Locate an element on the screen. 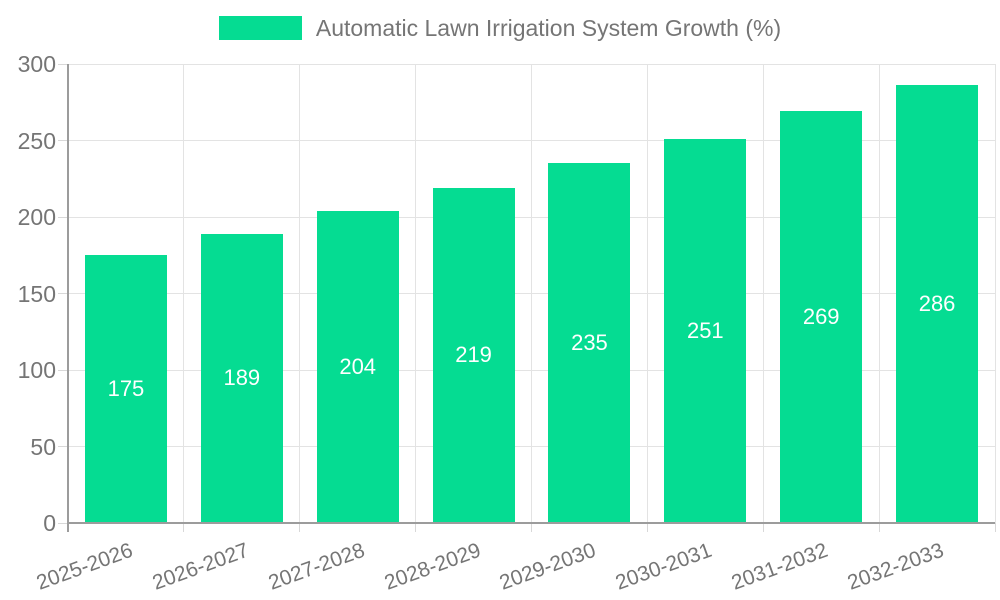  bar: 269 is located at coordinates (821, 317).